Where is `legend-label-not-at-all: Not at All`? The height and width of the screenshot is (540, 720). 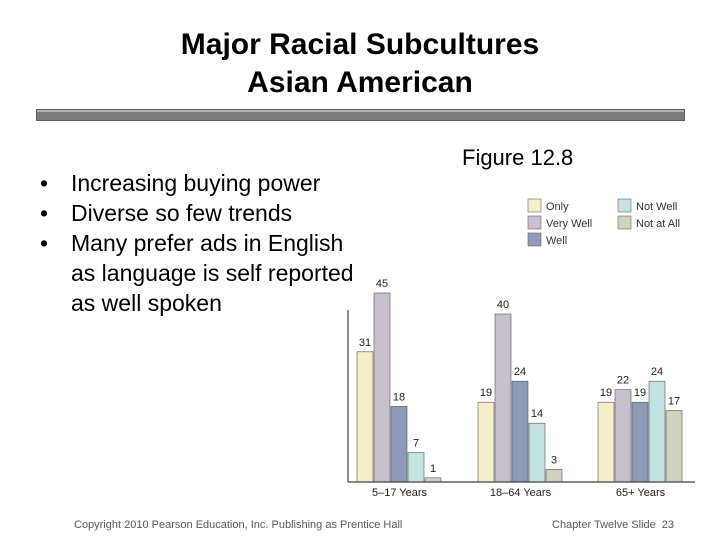
legend-label-not-at-all: Not at All is located at coordinates (658, 224).